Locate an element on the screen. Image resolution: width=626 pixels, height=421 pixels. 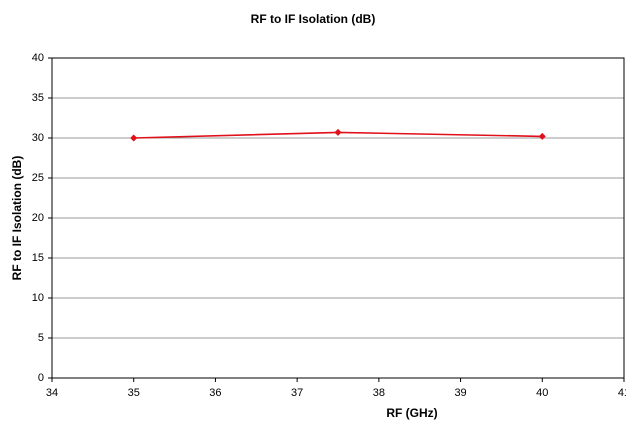
y-tick-label: 20 is located at coordinates (38, 218).